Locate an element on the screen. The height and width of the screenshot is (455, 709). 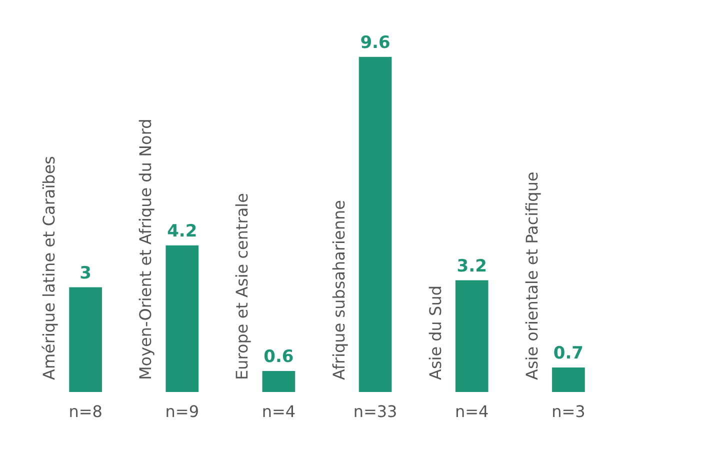
x-tick-label: Asie du Sud is located at coordinates (435, 333).